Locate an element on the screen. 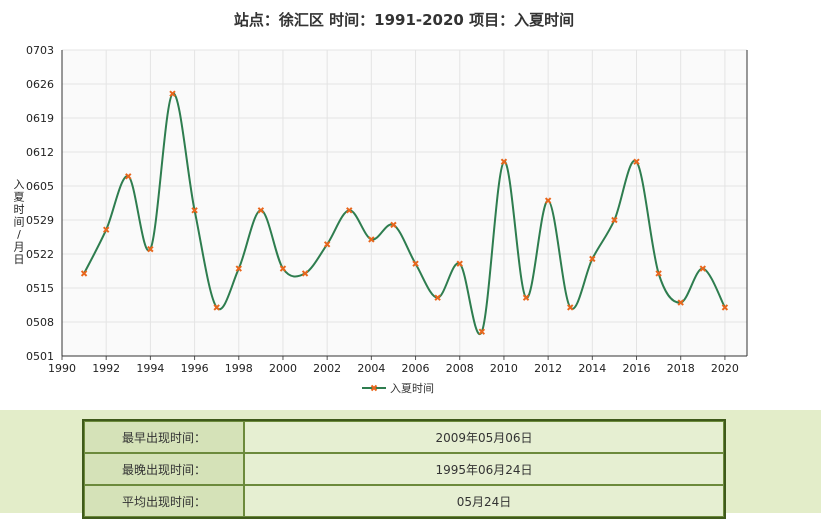  y-tick-label: 0703 is located at coordinates (40, 50).